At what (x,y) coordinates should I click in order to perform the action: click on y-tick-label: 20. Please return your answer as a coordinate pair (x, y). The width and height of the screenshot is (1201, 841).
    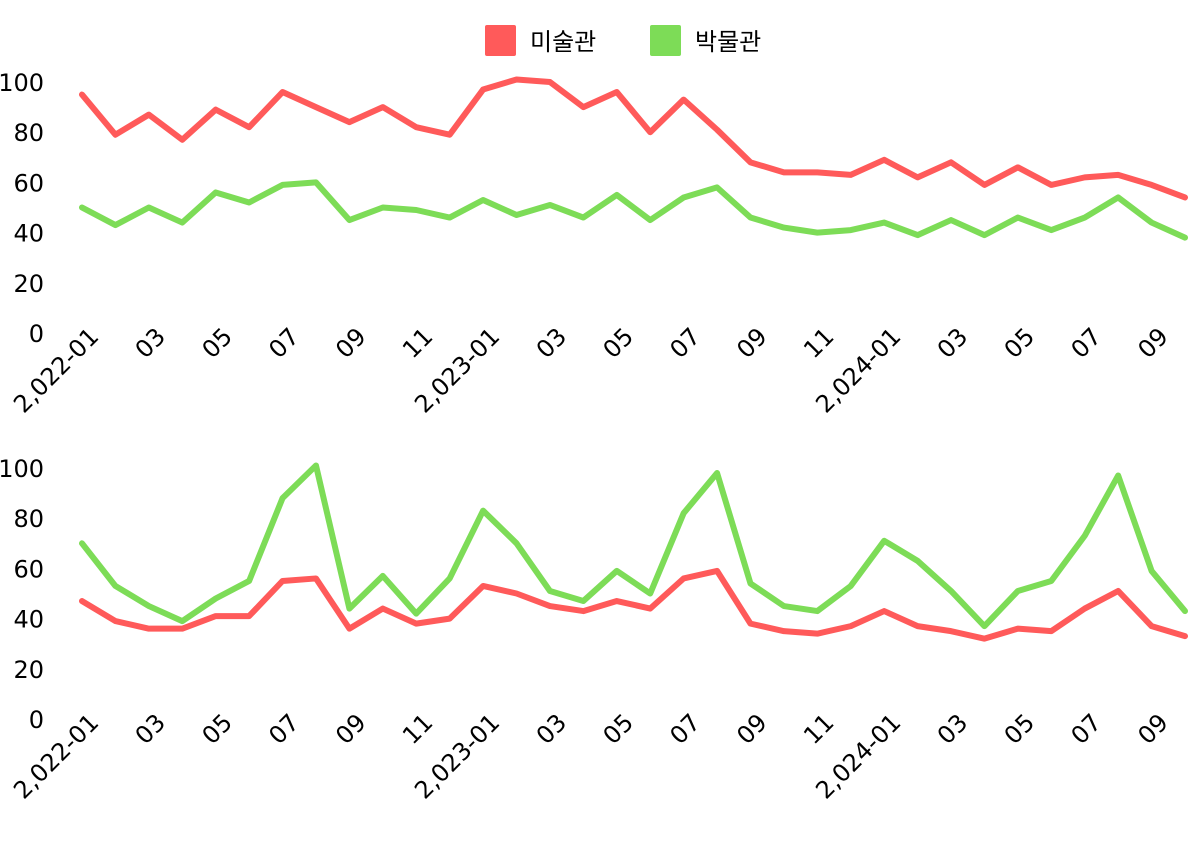
    Looking at the image, I should click on (28, 284).